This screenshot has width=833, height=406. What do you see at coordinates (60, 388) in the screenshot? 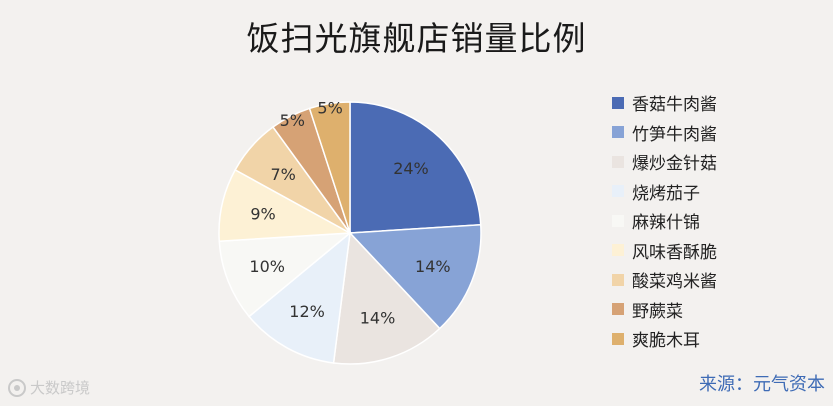
I see `watermark-text: 大数跨境` at bounding box center [60, 388].